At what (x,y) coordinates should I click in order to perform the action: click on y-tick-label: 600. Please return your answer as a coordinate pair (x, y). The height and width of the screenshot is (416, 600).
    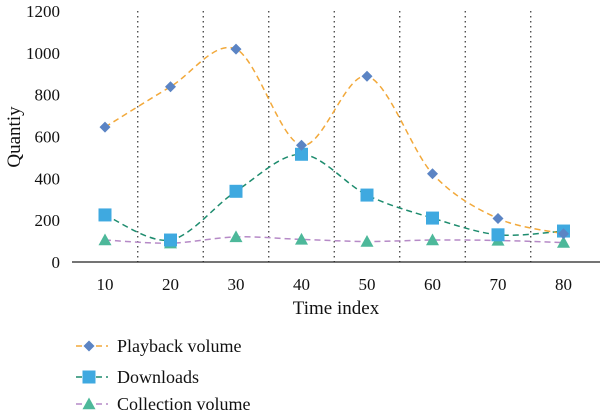
    Looking at the image, I should click on (48, 137).